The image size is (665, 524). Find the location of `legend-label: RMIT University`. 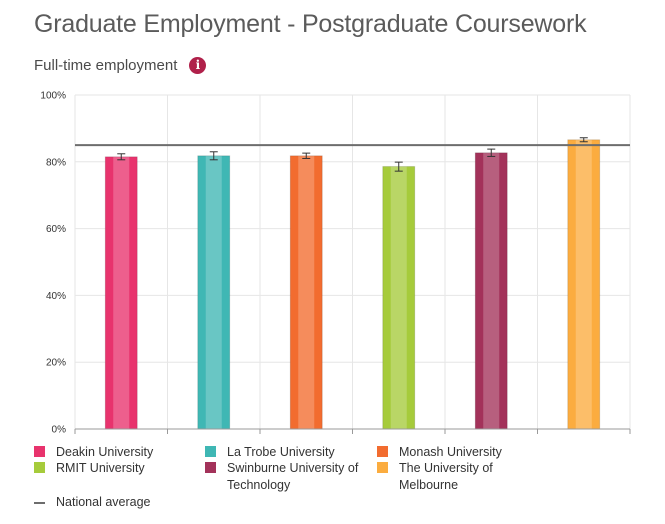

legend-label: RMIT University is located at coordinates (100, 468).